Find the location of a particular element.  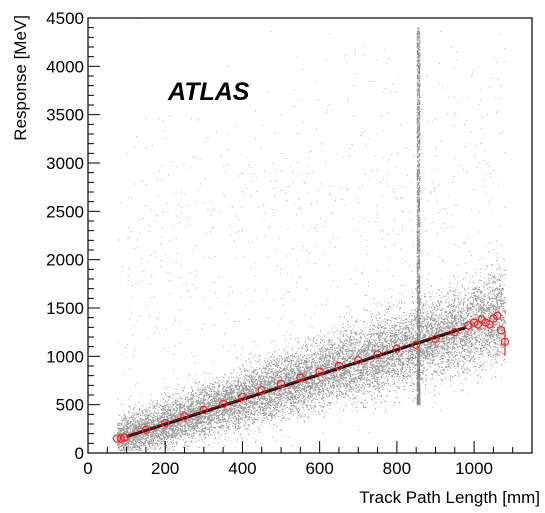

x-tick-label: 1000 is located at coordinates (474, 468).